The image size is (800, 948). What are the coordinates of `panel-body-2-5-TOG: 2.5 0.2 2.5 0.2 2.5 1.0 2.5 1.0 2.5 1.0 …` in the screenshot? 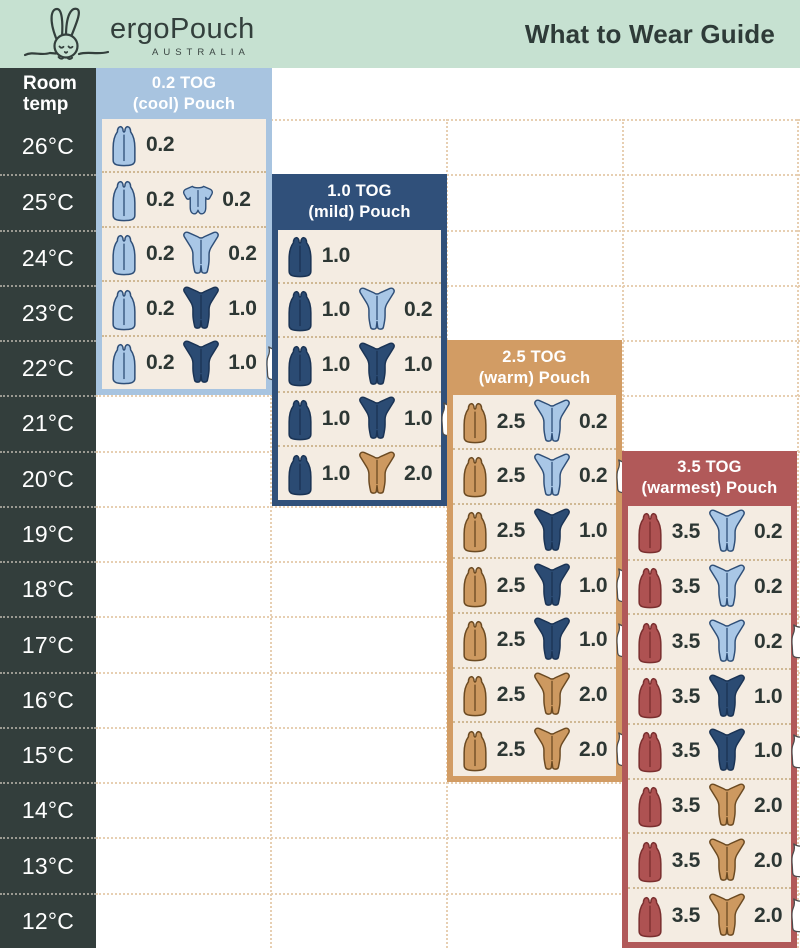 It's located at (540, 589).